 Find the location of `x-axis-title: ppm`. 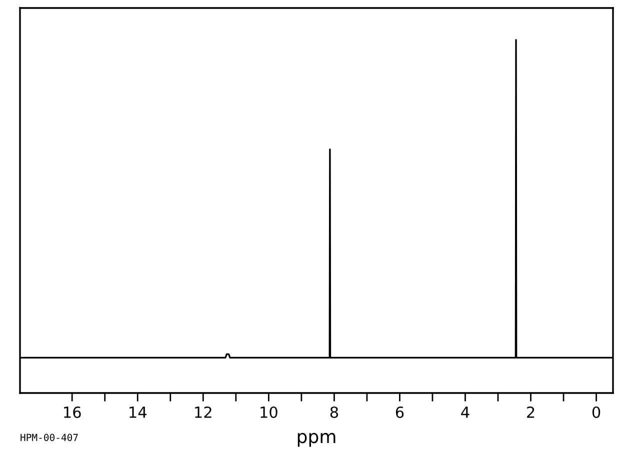

x-axis-title: ppm is located at coordinates (317, 439).